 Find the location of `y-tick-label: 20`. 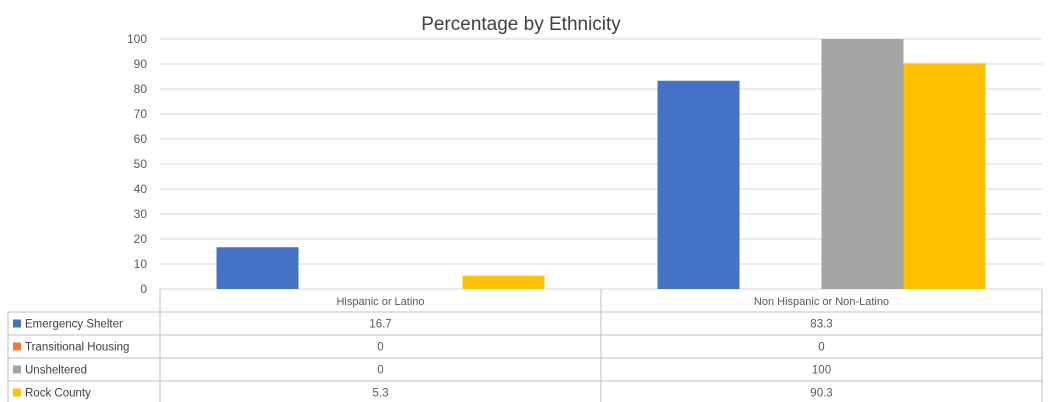

y-tick-label: 20 is located at coordinates (141, 239).